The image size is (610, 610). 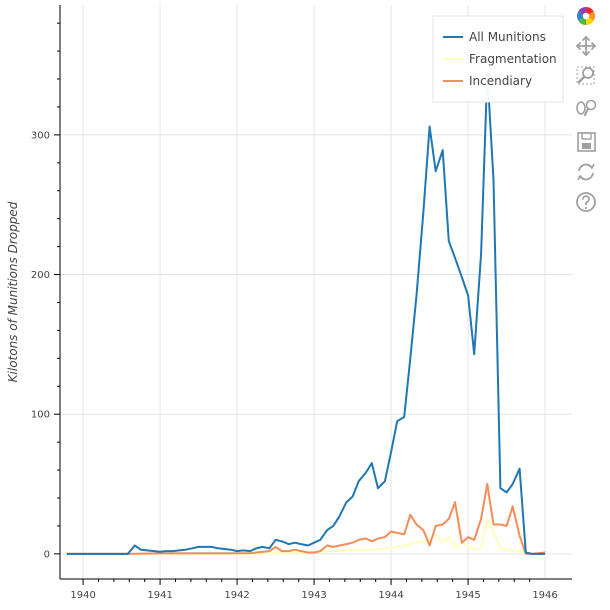 What do you see at coordinates (587, 16) in the screenshot?
I see `bokeh-logo-icon` at bounding box center [587, 16].